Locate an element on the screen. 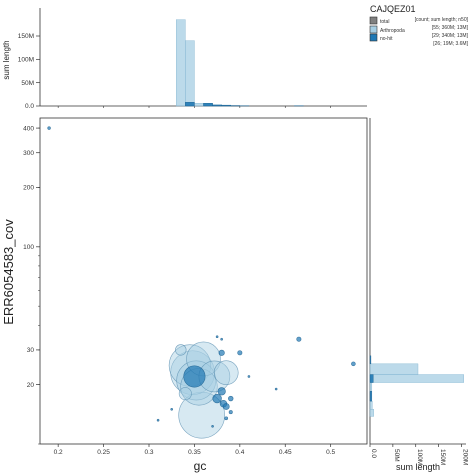 Image resolution: width=474 pixels, height=474 pixels. top-hist-y-tick-label: 100M is located at coordinates (26, 60).